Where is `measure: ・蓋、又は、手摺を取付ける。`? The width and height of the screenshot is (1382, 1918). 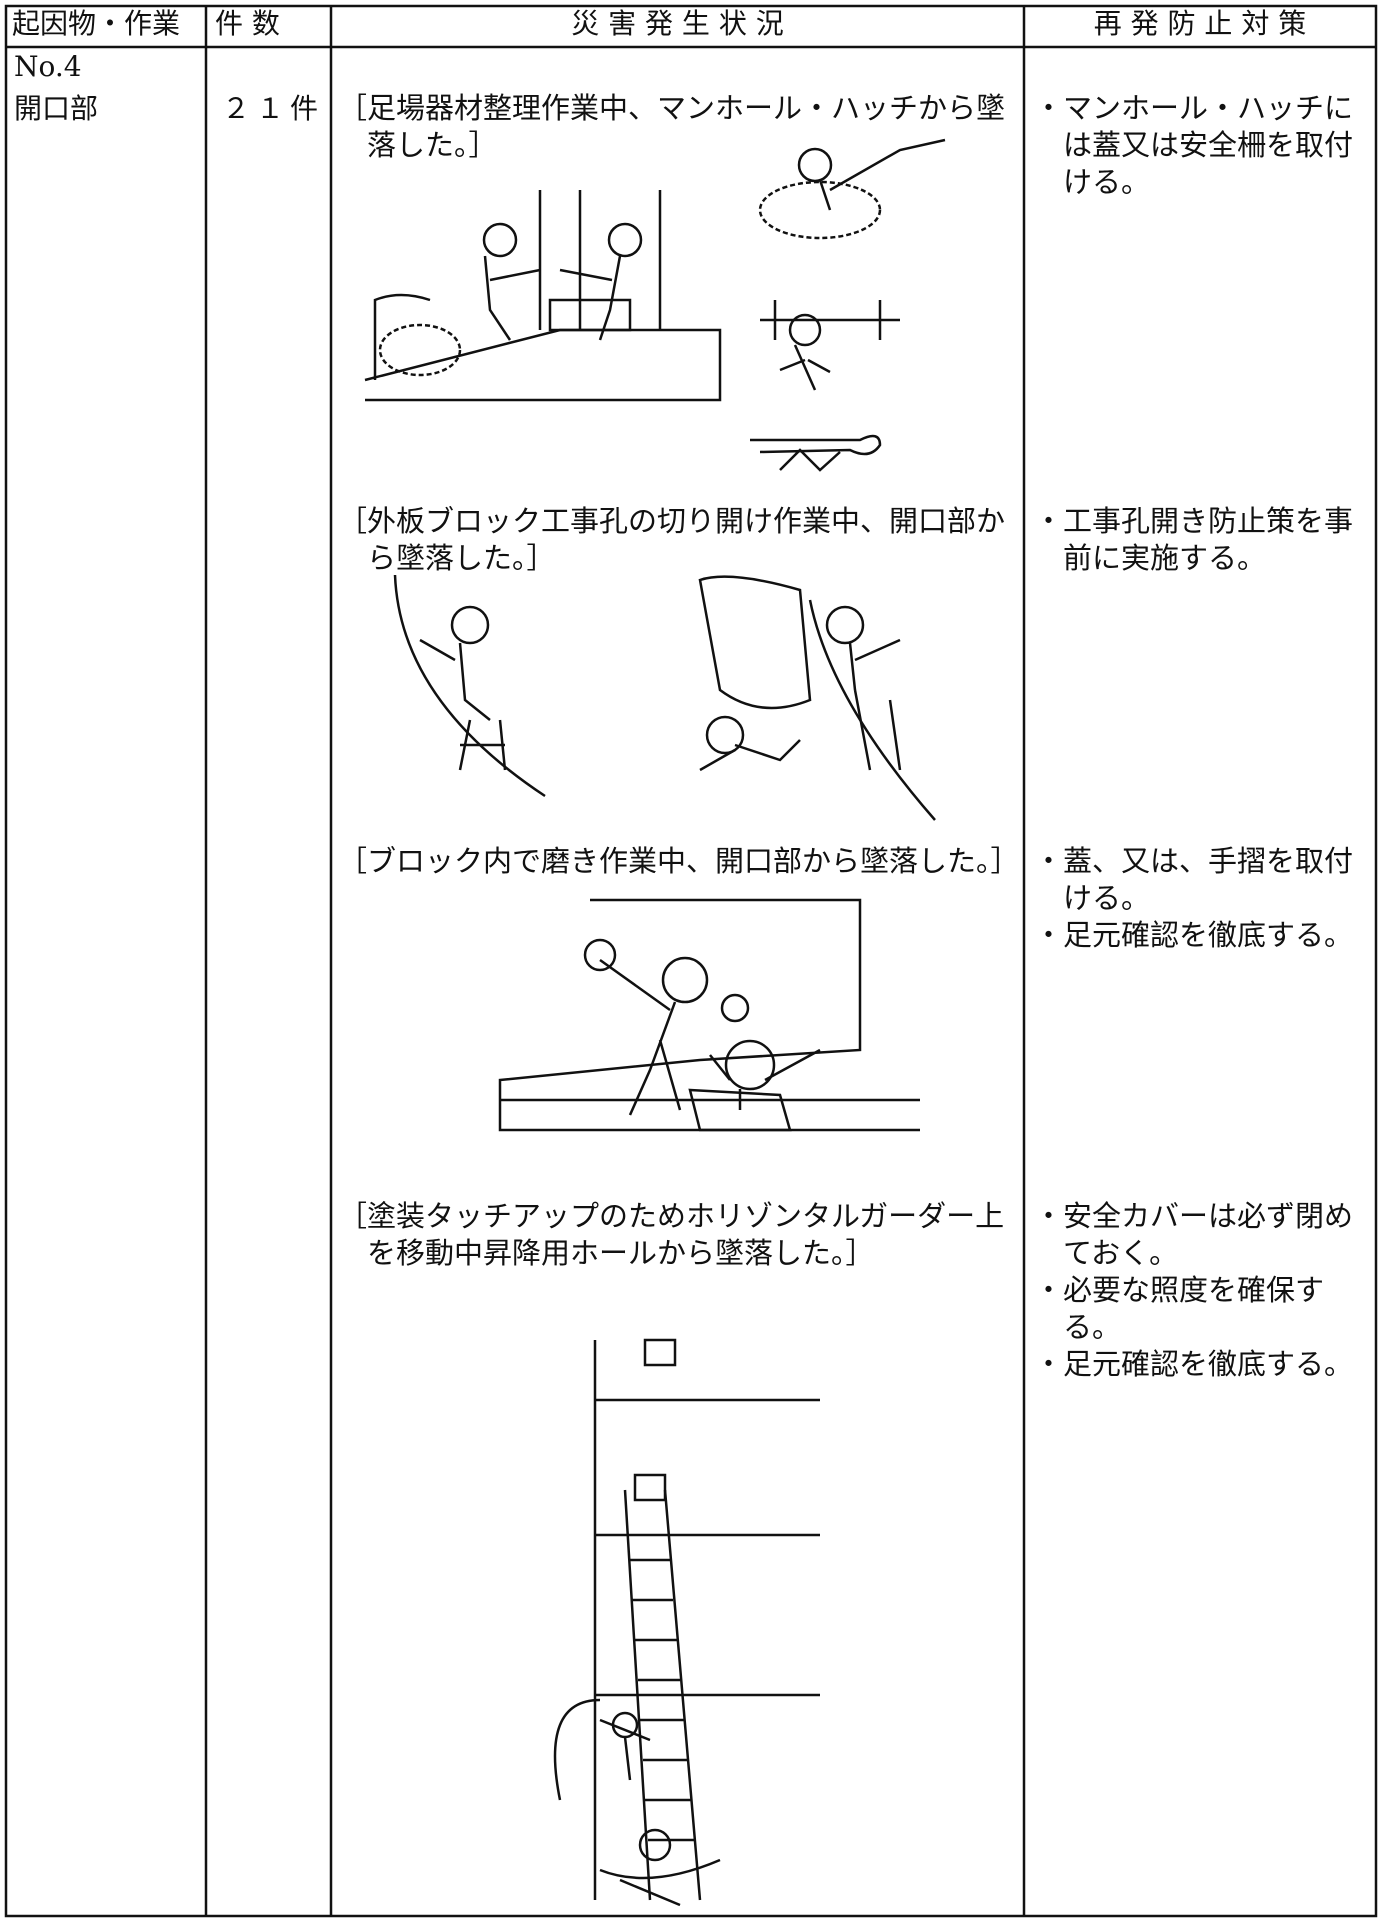
measure: ・蓋、又は、手摺を取付ける。 is located at coordinates (1194, 879).